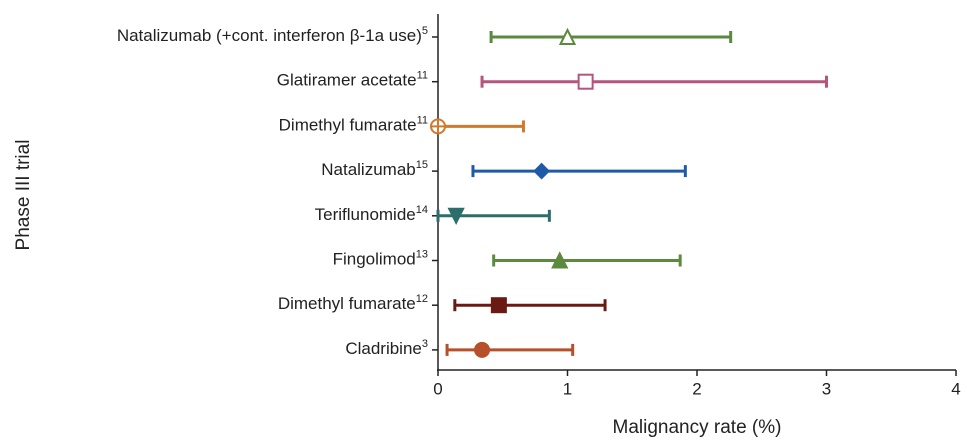 The width and height of the screenshot is (967, 441). Describe the element at coordinates (422, 165) in the screenshot. I see `reference: 15` at that location.